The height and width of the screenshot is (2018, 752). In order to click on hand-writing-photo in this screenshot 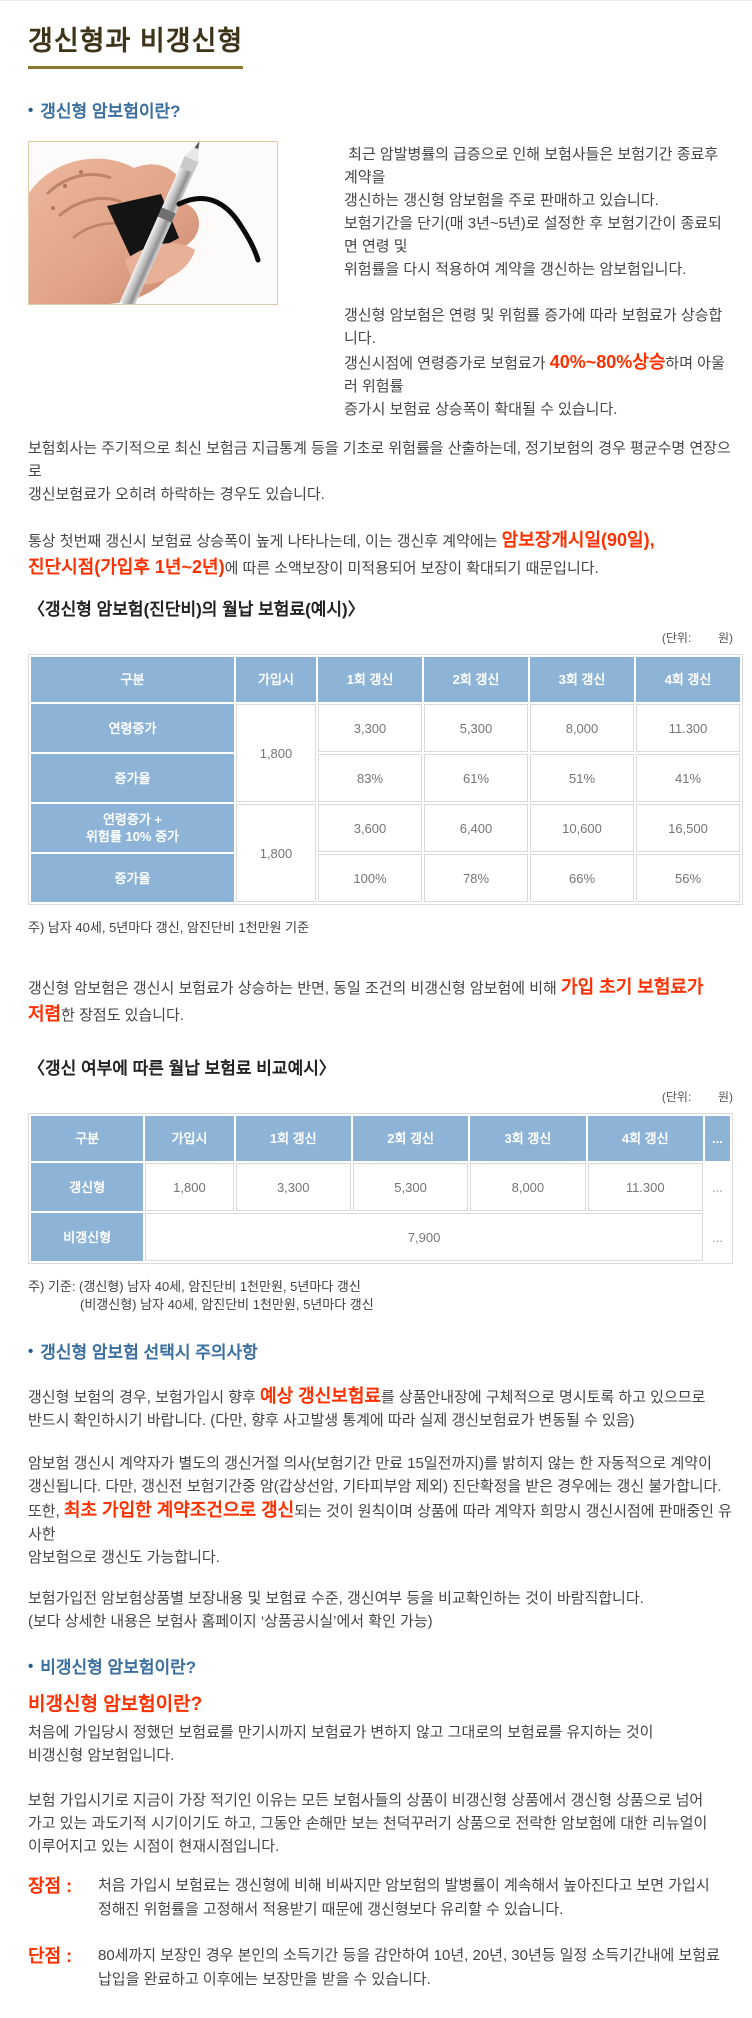, I will do `click(153, 223)`.